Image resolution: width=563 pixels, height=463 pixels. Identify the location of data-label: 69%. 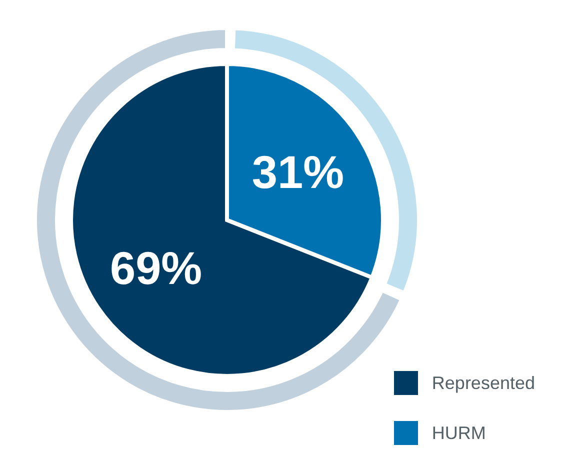
(156, 268).